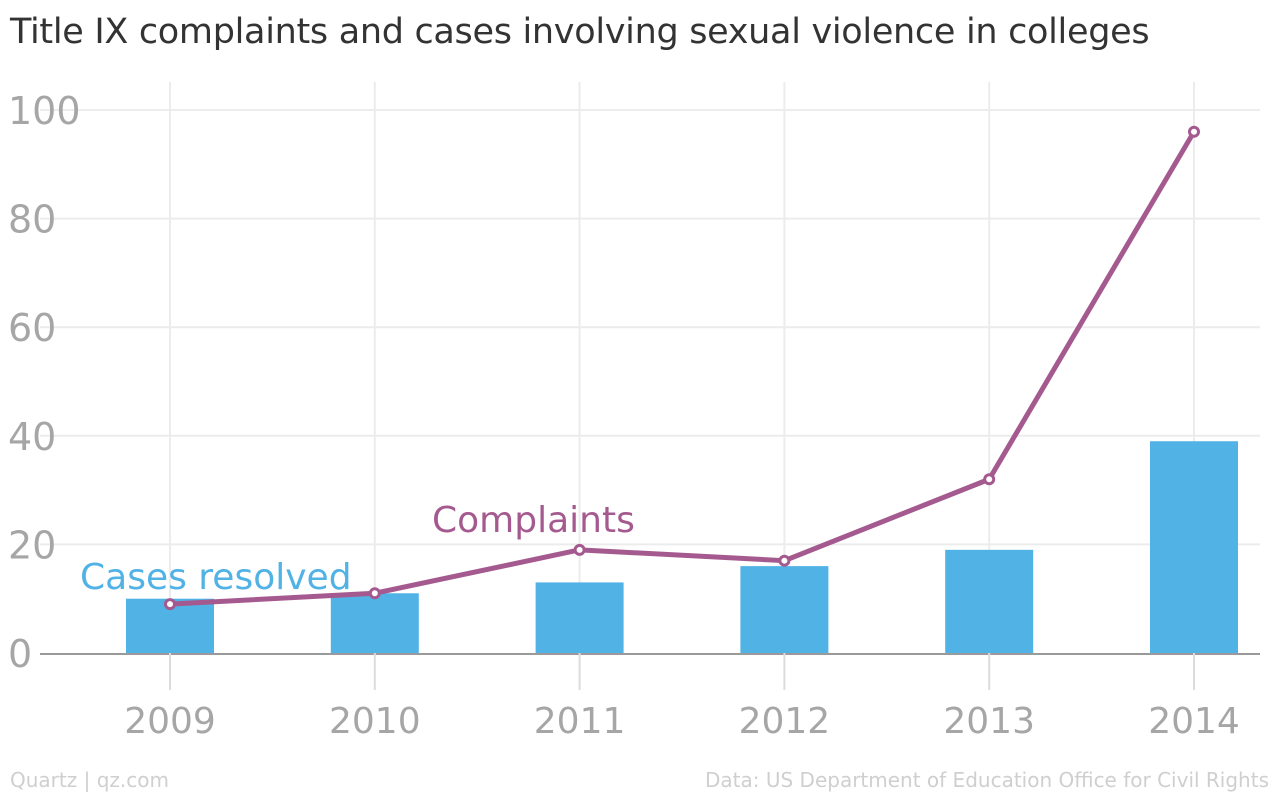 The height and width of the screenshot is (799, 1279). I want to click on series-labels: Cases resolved Complaints, so click(357, 549).